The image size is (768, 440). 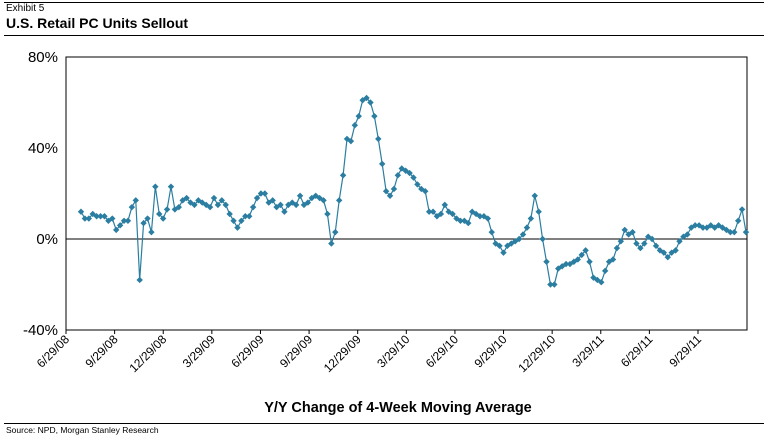 What do you see at coordinates (637, 351) in the screenshot?
I see `x-tick-label: 6/29/11` at bounding box center [637, 351].